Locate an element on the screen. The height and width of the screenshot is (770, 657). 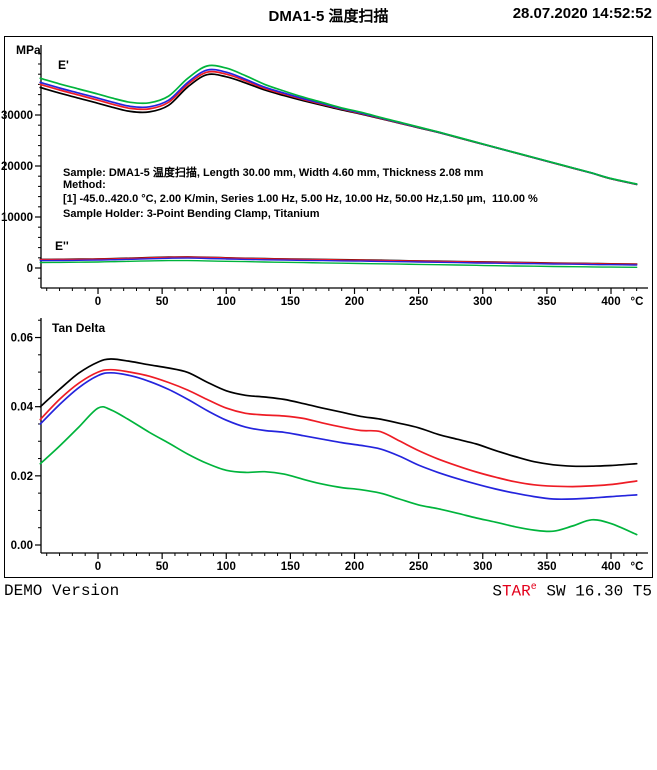
method-label: Method: is located at coordinates (84, 185).